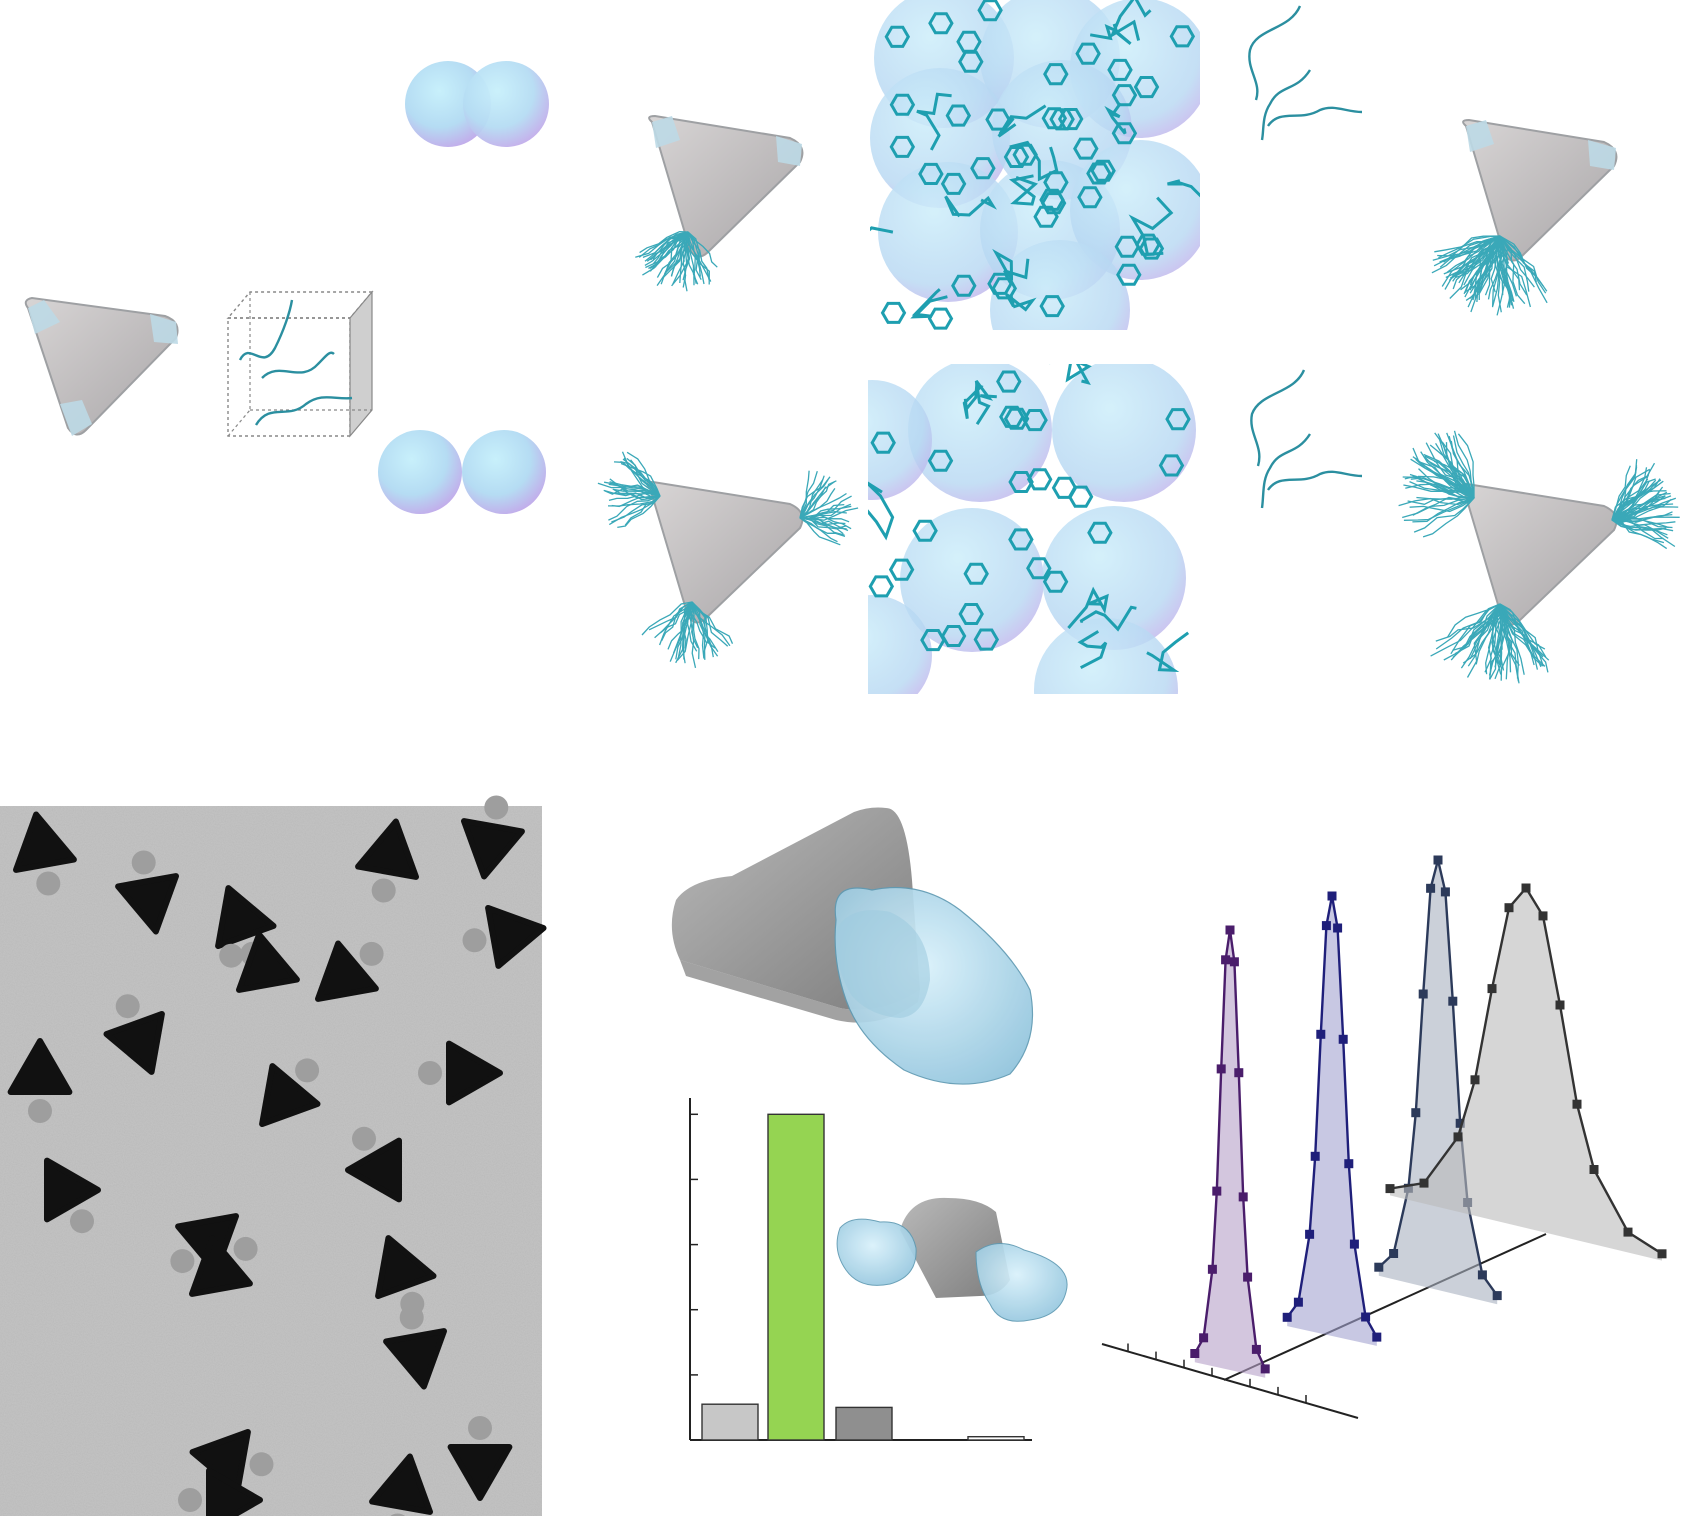 The height and width of the screenshot is (1516, 1696). What do you see at coordinates (1305, 73) in the screenshot?
I see `free-polymer-chains-top-icon` at bounding box center [1305, 73].